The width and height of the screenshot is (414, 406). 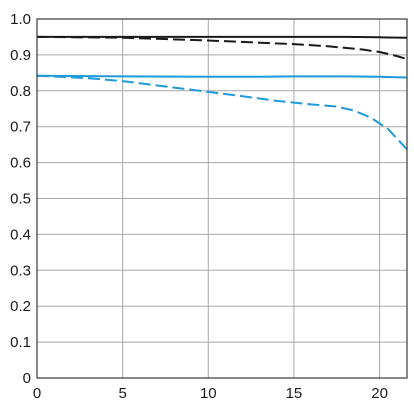 What do you see at coordinates (20, 163) in the screenshot?
I see `y-tick-label: 0.6` at bounding box center [20, 163].